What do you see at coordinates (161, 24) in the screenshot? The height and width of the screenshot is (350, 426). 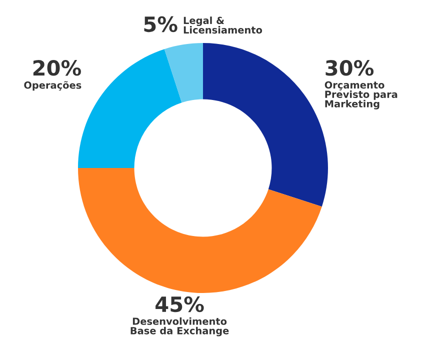 I see `data-label: 5%` at bounding box center [161, 24].